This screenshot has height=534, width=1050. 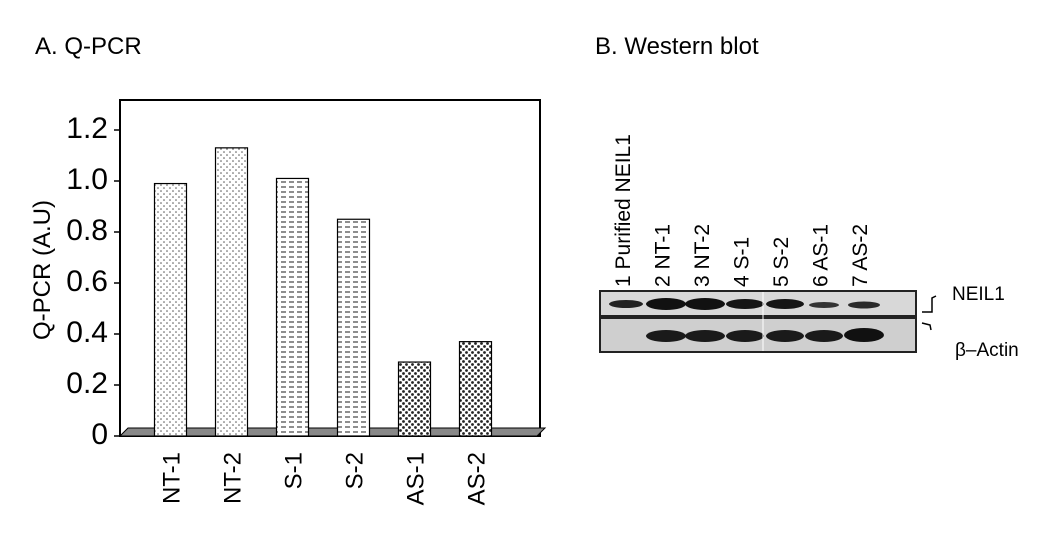 I want to click on y-axis-label: Q-PCR (A.U), so click(x=42, y=270).